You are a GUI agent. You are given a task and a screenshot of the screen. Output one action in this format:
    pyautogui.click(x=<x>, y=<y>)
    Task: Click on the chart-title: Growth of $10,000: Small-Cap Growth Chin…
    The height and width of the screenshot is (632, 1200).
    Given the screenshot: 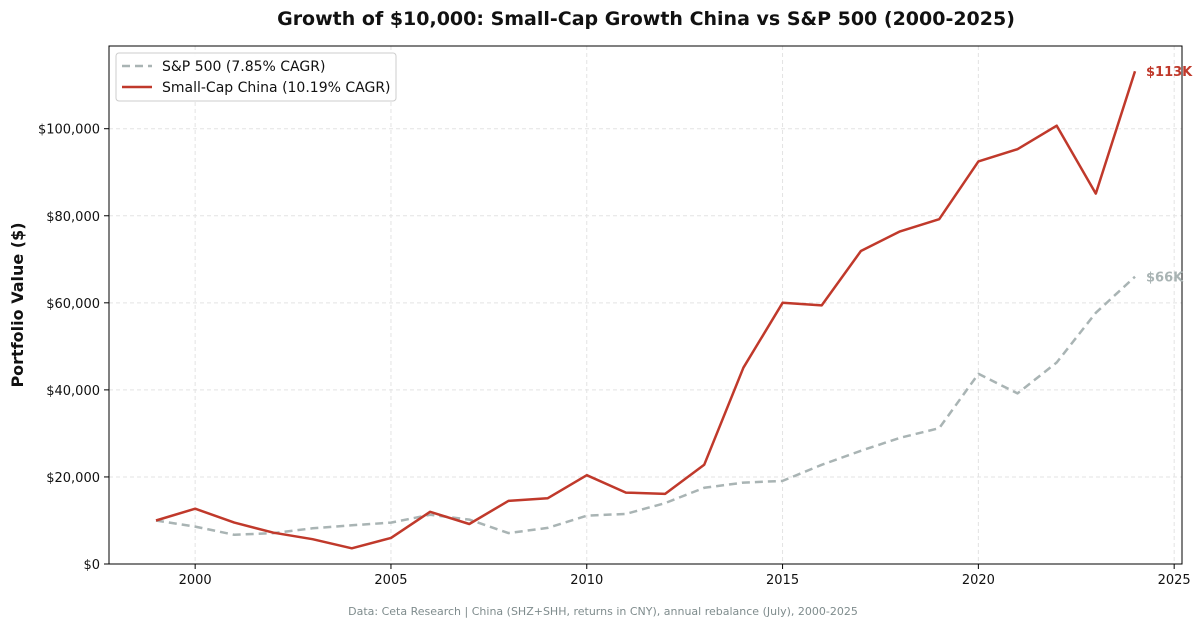 What is the action you would take?
    pyautogui.click(x=646, y=19)
    